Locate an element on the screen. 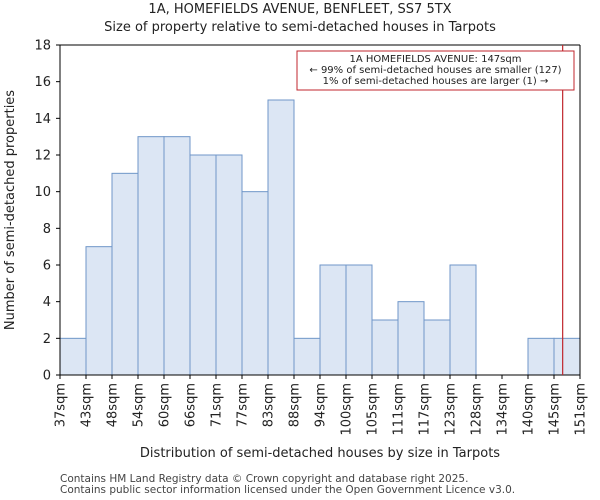 Image resolution: width=600 pixels, height=500 pixels. x-tick-label: 43sqm is located at coordinates (87, 405).